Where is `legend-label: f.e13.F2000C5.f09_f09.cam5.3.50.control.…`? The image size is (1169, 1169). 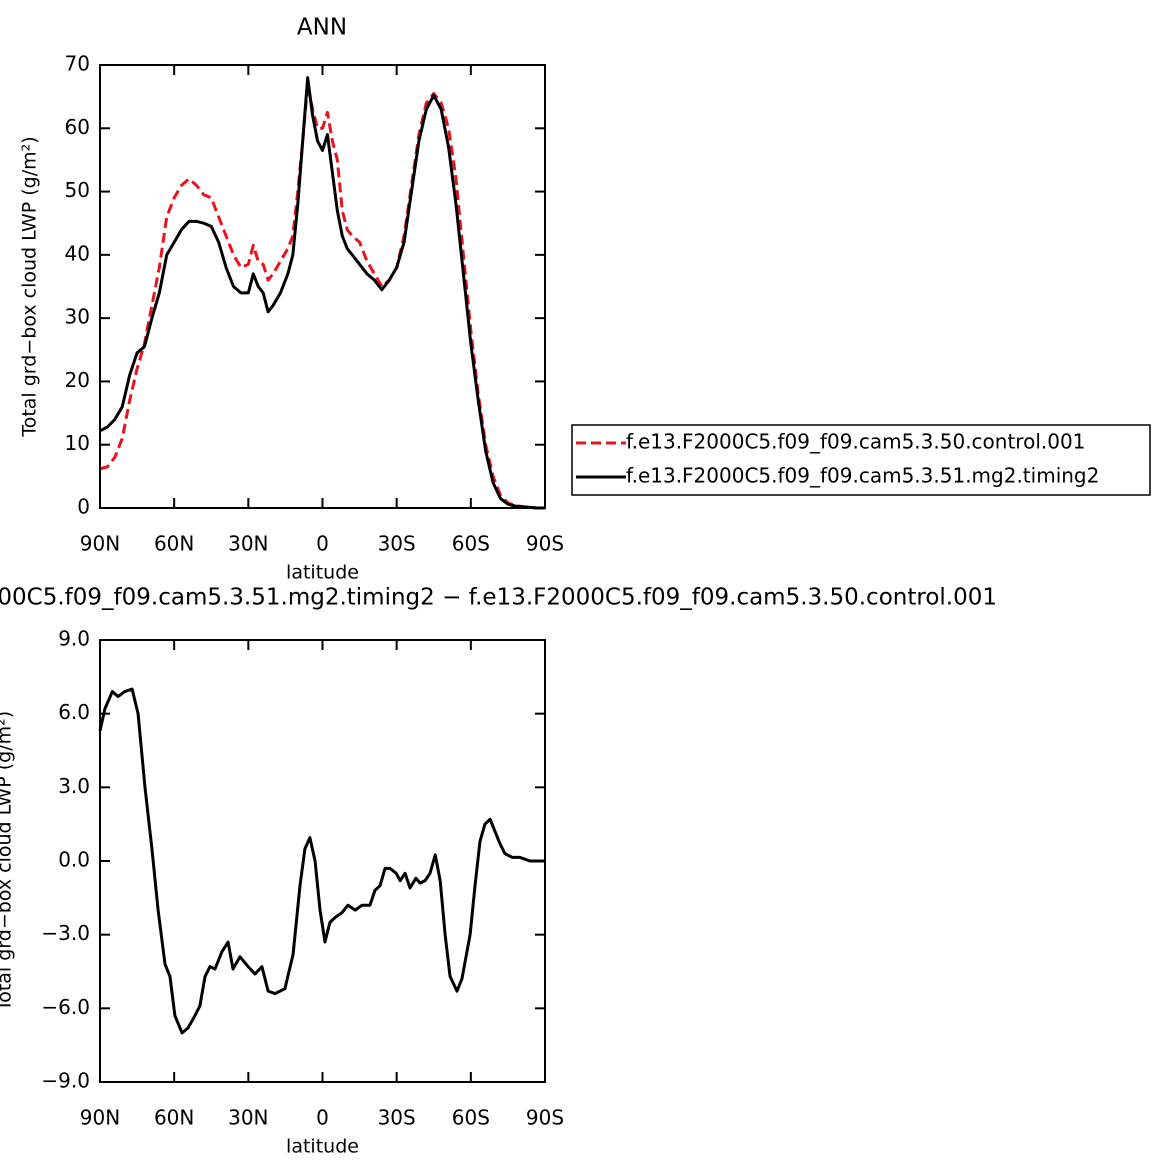
legend-label: f.e13.F2000C5.f09_f09.cam5.3.50.control.… is located at coordinates (855, 442).